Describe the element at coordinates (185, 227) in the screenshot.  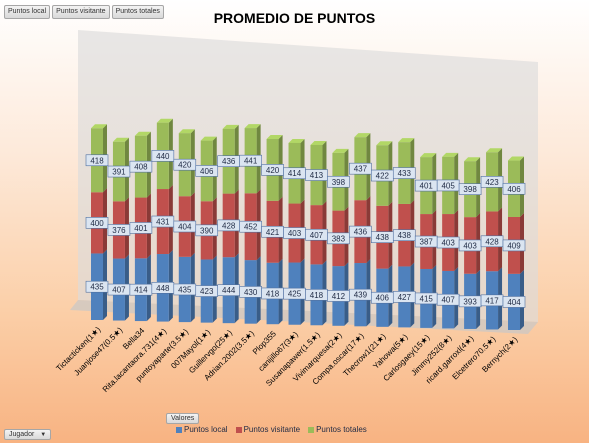
I see `data-label-visitante-4: 404` at that location.